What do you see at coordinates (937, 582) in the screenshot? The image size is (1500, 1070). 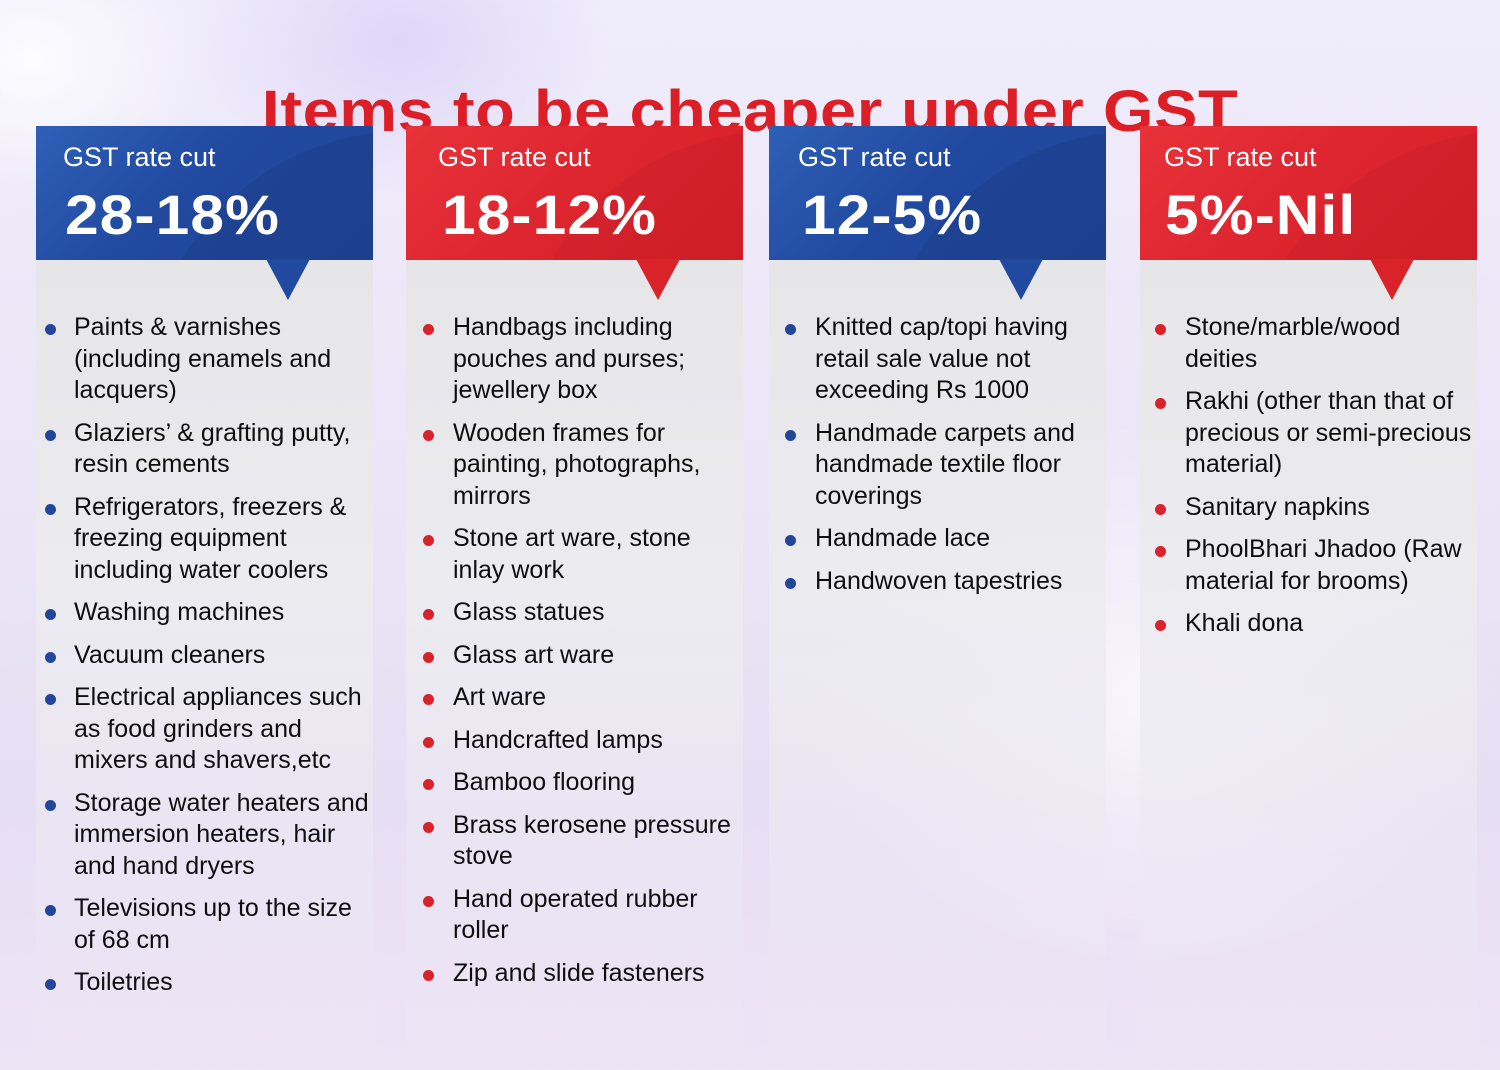 I see `list-item: Handwoven tapestries` at bounding box center [937, 582].